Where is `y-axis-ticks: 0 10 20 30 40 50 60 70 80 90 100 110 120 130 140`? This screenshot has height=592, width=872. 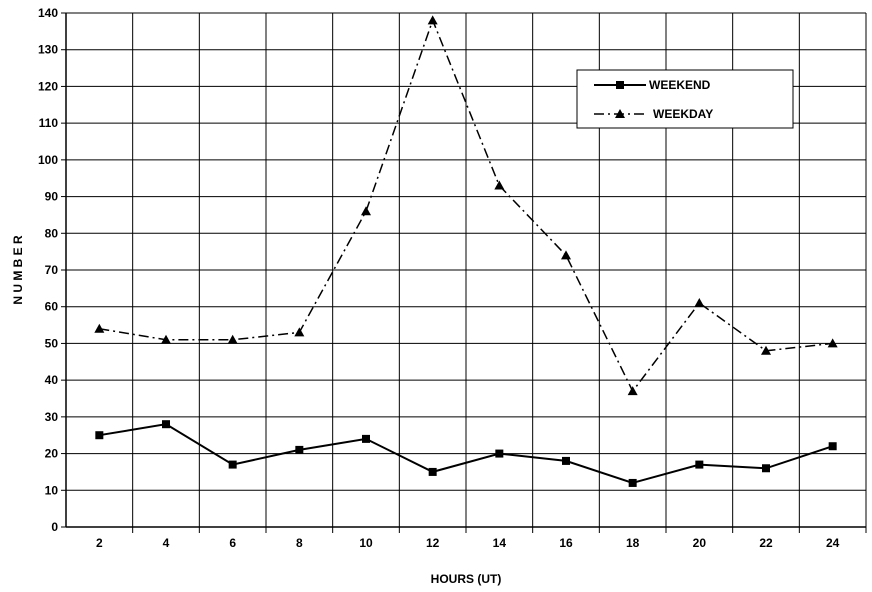
y-axis-ticks: 0 10 20 30 40 50 60 70 80 90 100 110 120 130 140 is located at coordinates (48, 270).